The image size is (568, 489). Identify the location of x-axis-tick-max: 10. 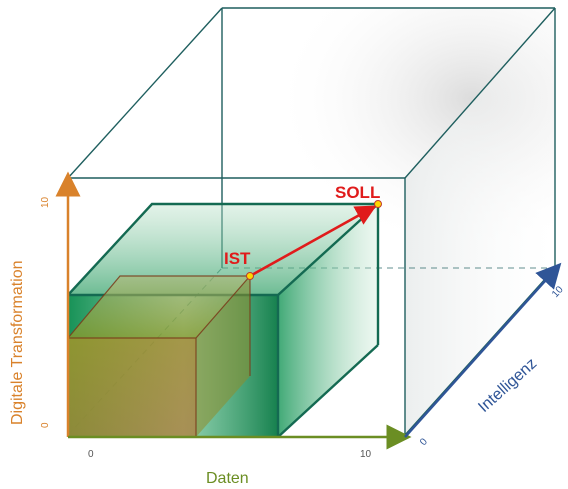
(366, 454).